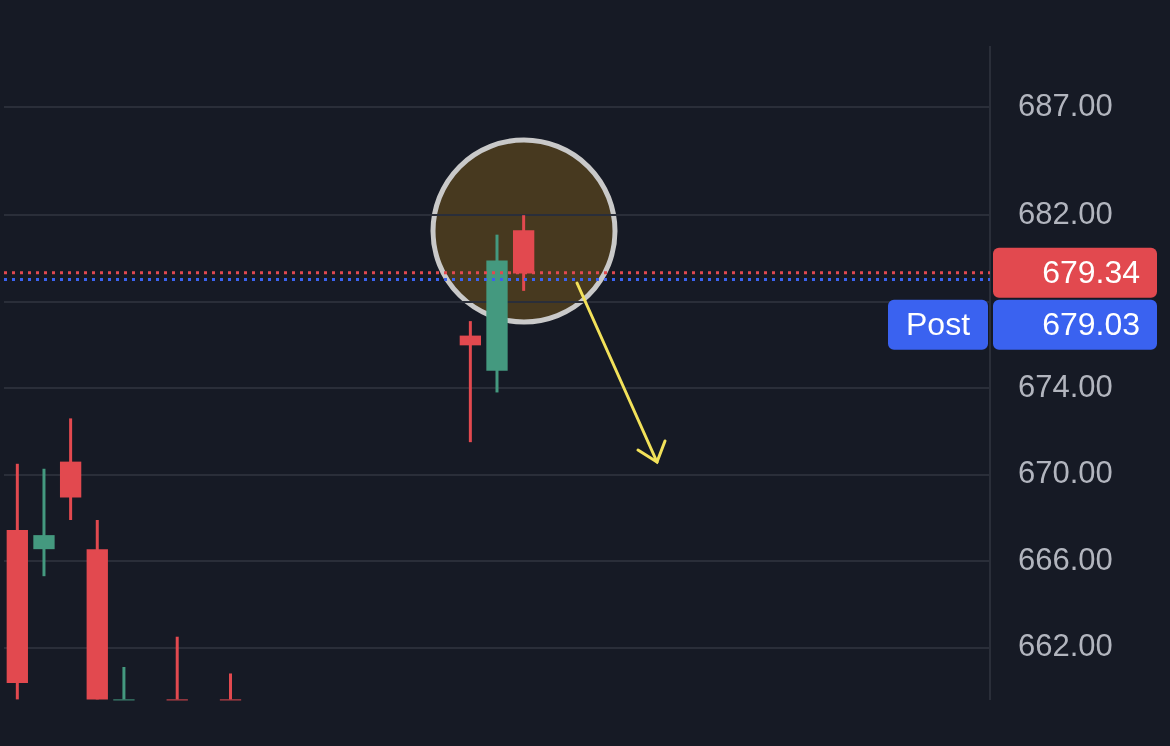 The image size is (1170, 746). What do you see at coordinates (1065, 559) in the screenshot?
I see `y-tick-label: 666.00` at bounding box center [1065, 559].